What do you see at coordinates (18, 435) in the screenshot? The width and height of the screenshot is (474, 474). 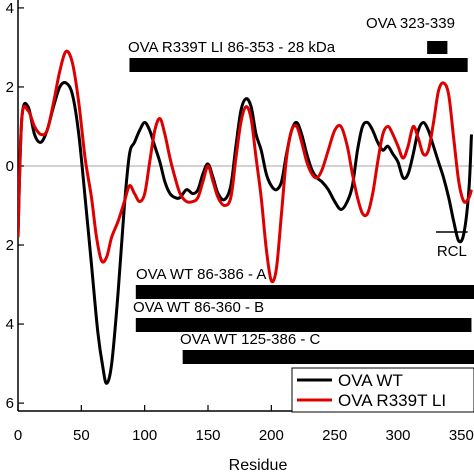 I see `x-tick-label: 0` at bounding box center [18, 435].